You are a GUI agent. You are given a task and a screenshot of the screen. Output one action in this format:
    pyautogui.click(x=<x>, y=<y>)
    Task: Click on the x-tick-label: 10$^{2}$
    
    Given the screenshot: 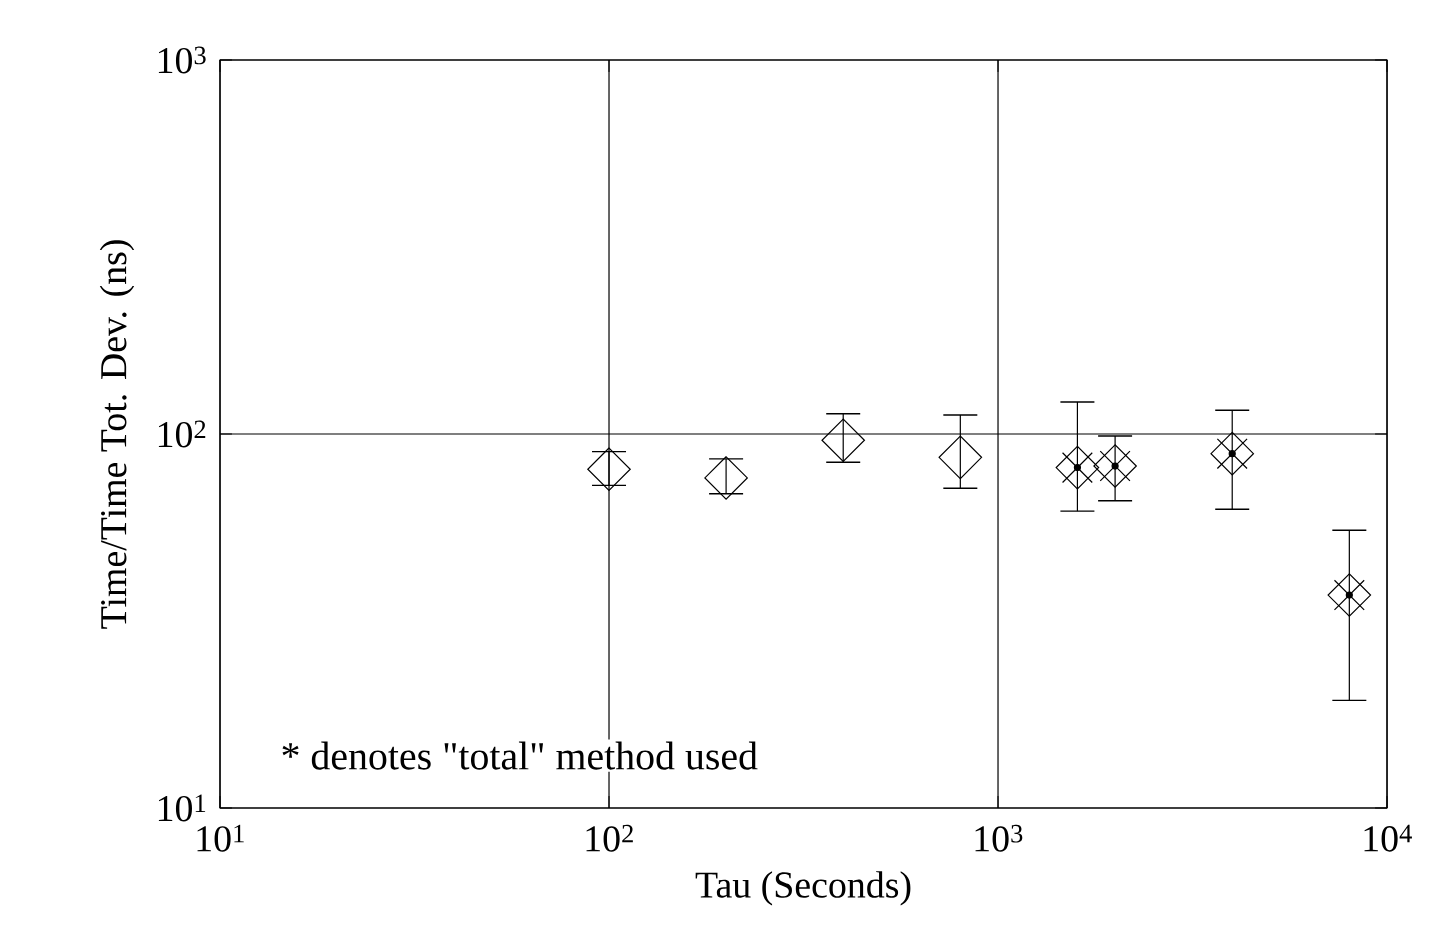 What is the action you would take?
    pyautogui.click(x=609, y=838)
    